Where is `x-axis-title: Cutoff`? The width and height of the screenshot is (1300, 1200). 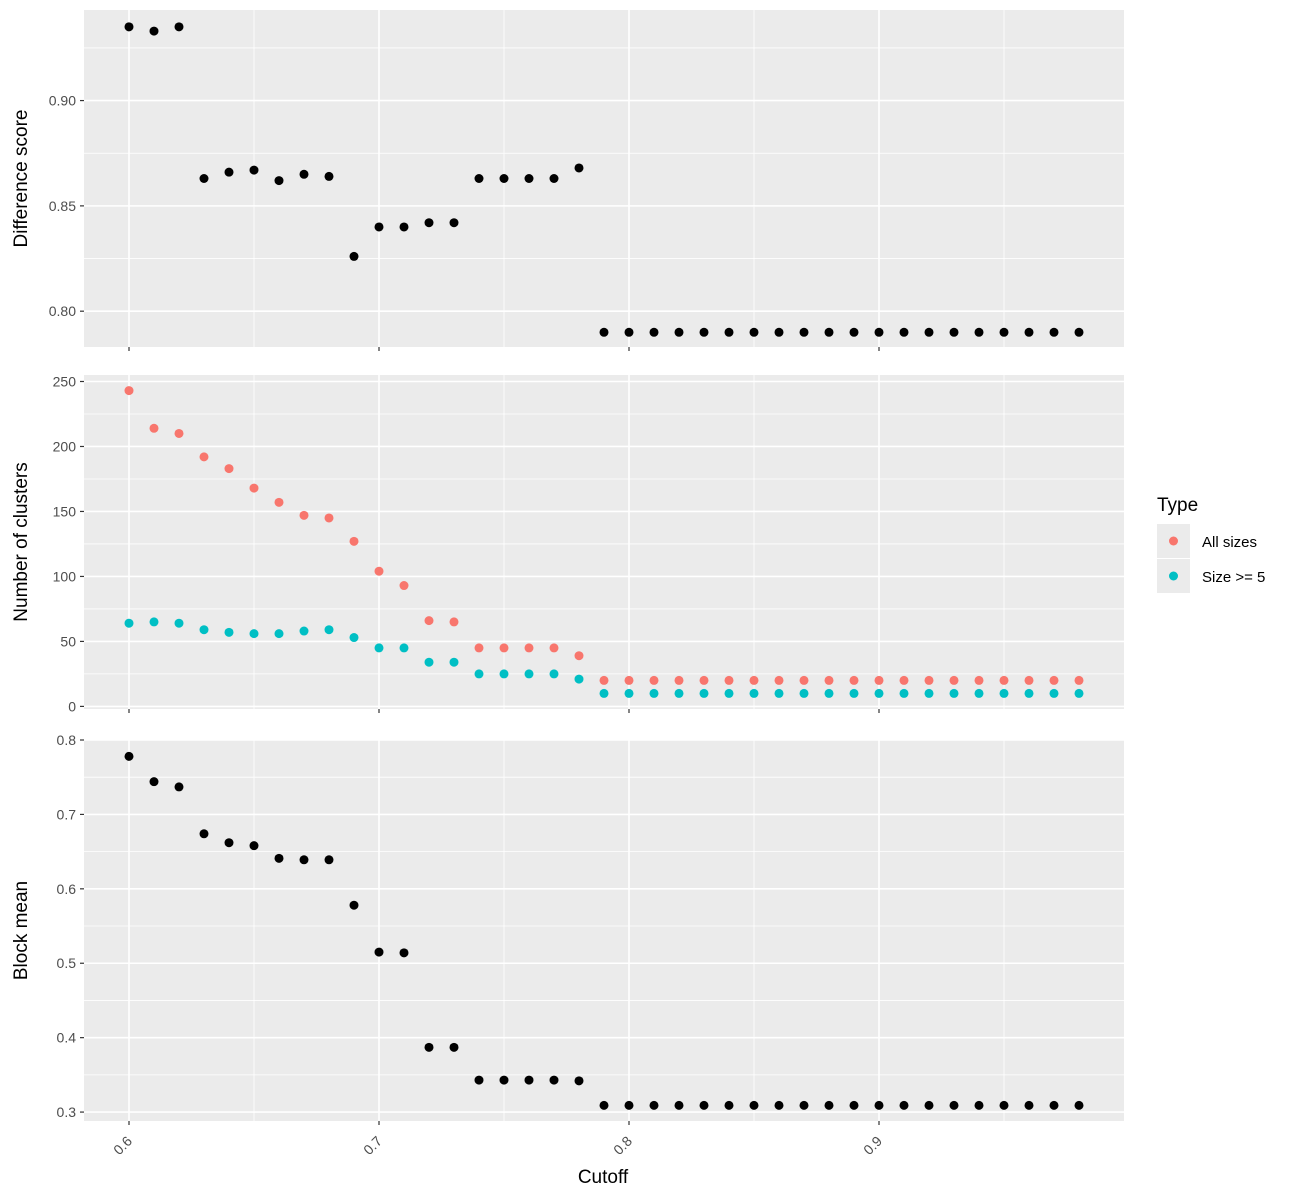 x-axis-title: Cutoff is located at coordinates (603, 1177).